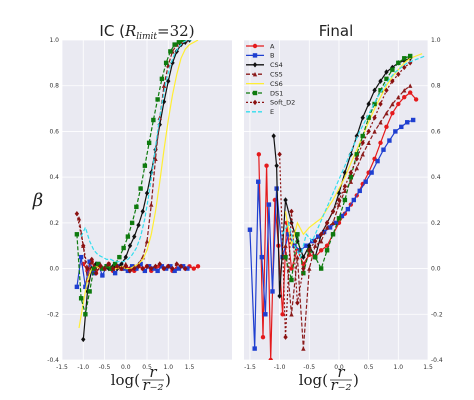  Describe the element at coordinates (282, 103) in the screenshot. I see `legend-label-soft-d2: Soft_D2` at that location.